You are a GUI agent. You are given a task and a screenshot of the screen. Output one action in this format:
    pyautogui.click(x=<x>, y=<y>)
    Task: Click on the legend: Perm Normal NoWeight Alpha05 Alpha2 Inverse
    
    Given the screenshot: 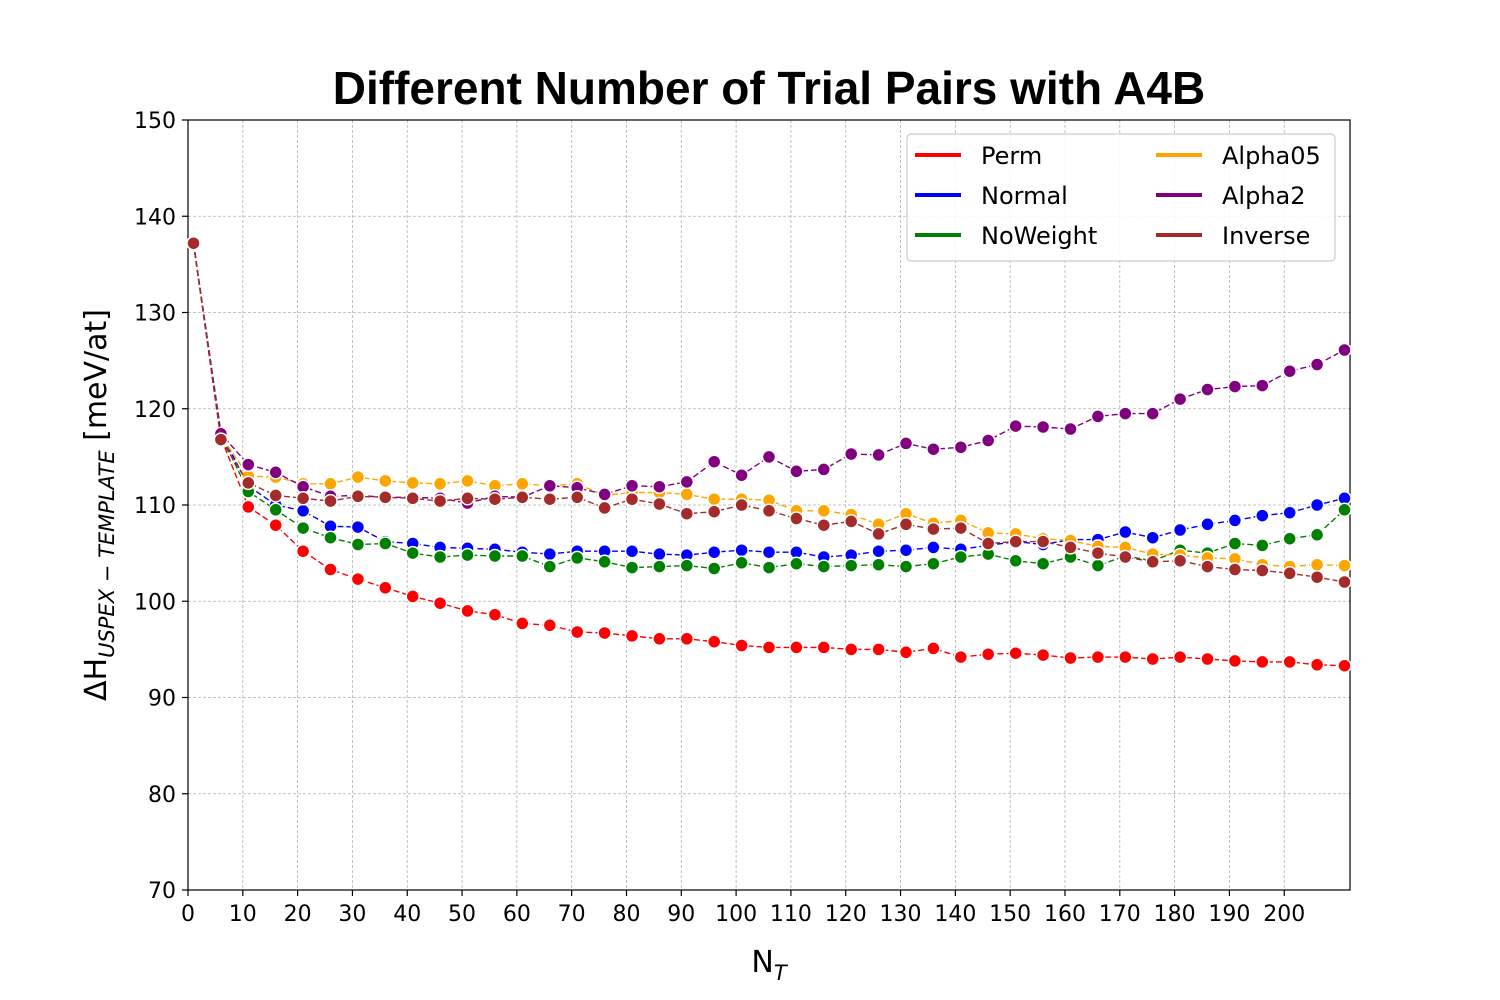 What is the action you would take?
    pyautogui.click(x=1121, y=197)
    